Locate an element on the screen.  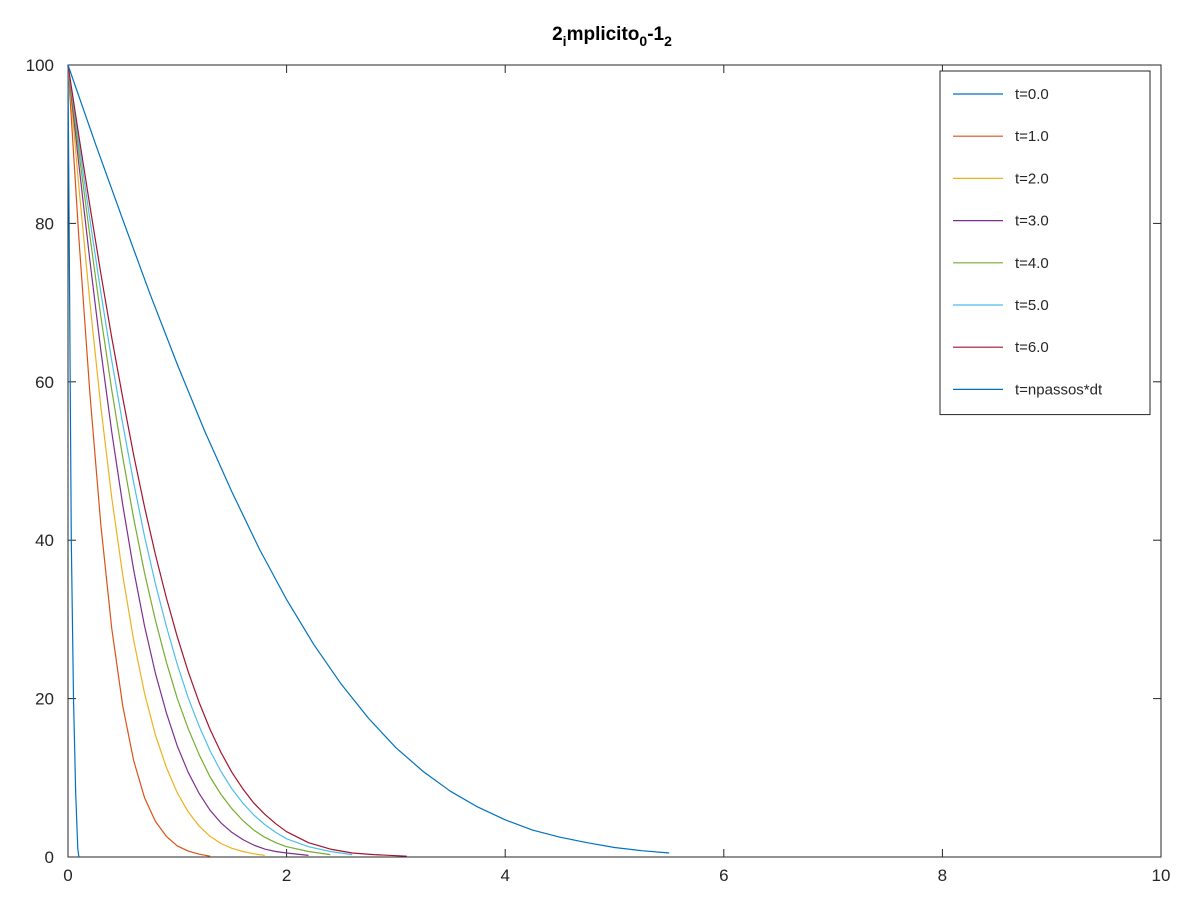
legend-label: t=2.0 is located at coordinates (1032, 178).